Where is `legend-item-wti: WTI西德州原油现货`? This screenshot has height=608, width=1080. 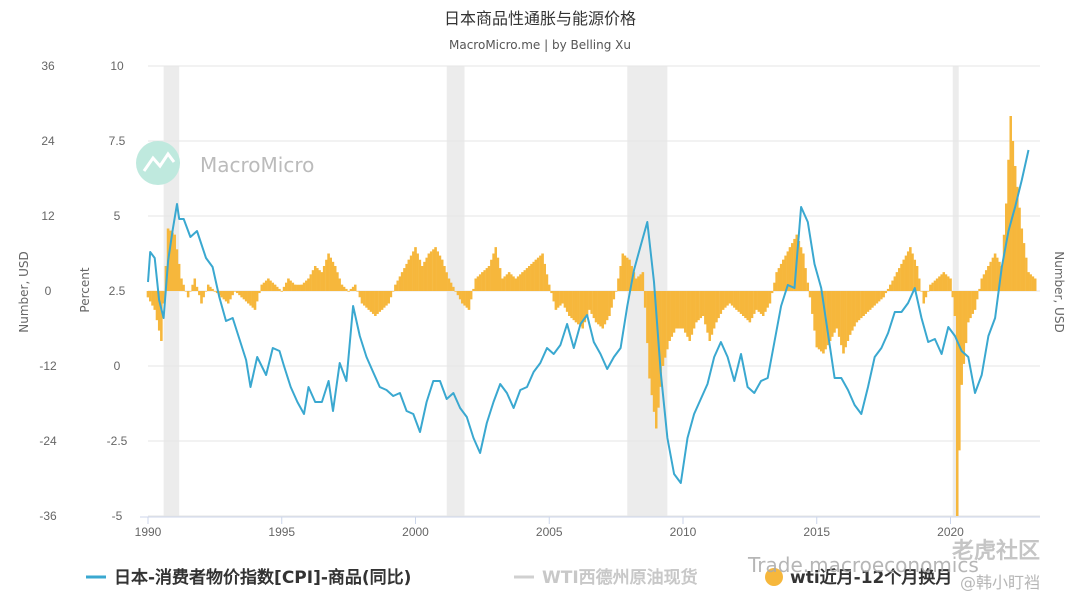
legend-item-wti: WTI西德州原油现货 is located at coordinates (606, 577).